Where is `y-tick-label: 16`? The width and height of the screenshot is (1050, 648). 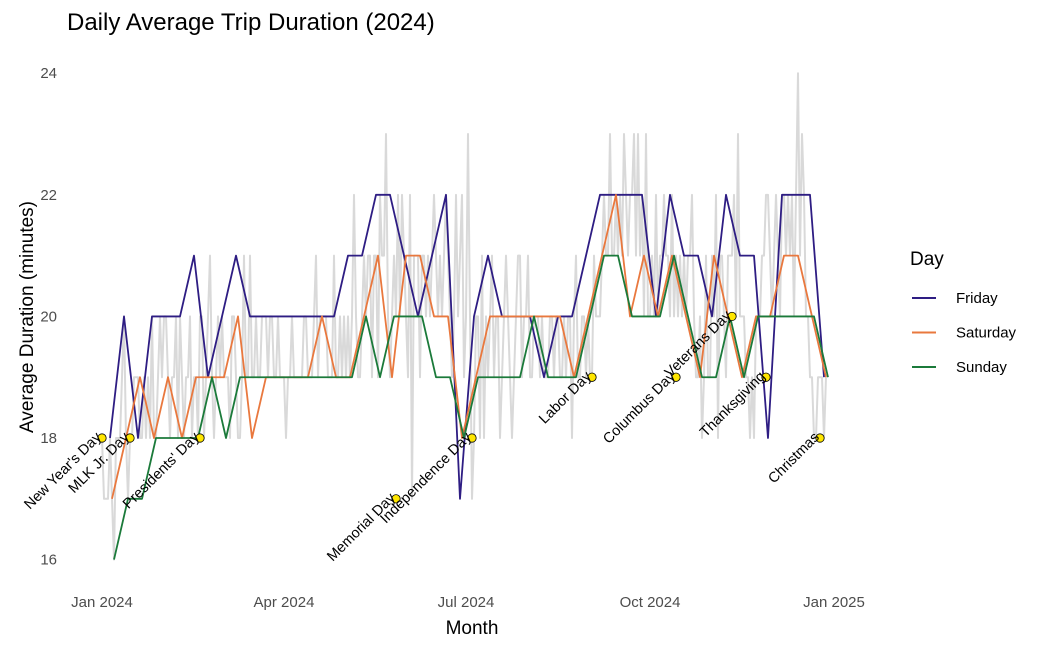
y-tick-label: 16 is located at coordinates (48, 560).